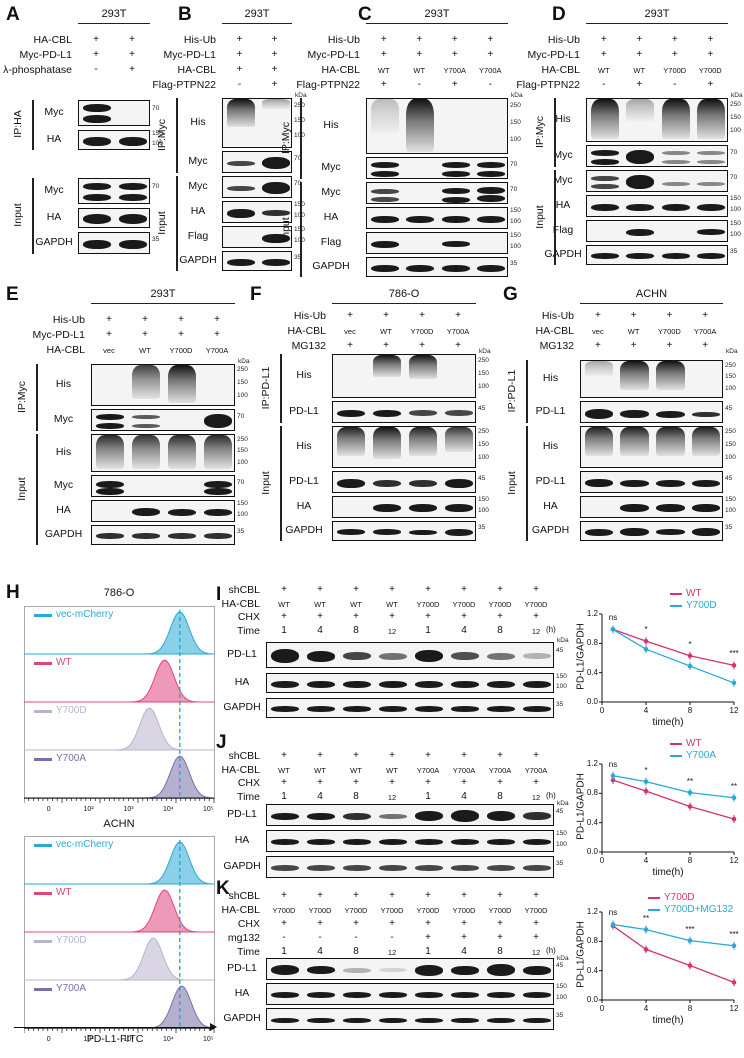  Describe the element at coordinates (581, 656) in the screenshot. I see `y-axis-label: PD-L1/GAPDH` at that location.